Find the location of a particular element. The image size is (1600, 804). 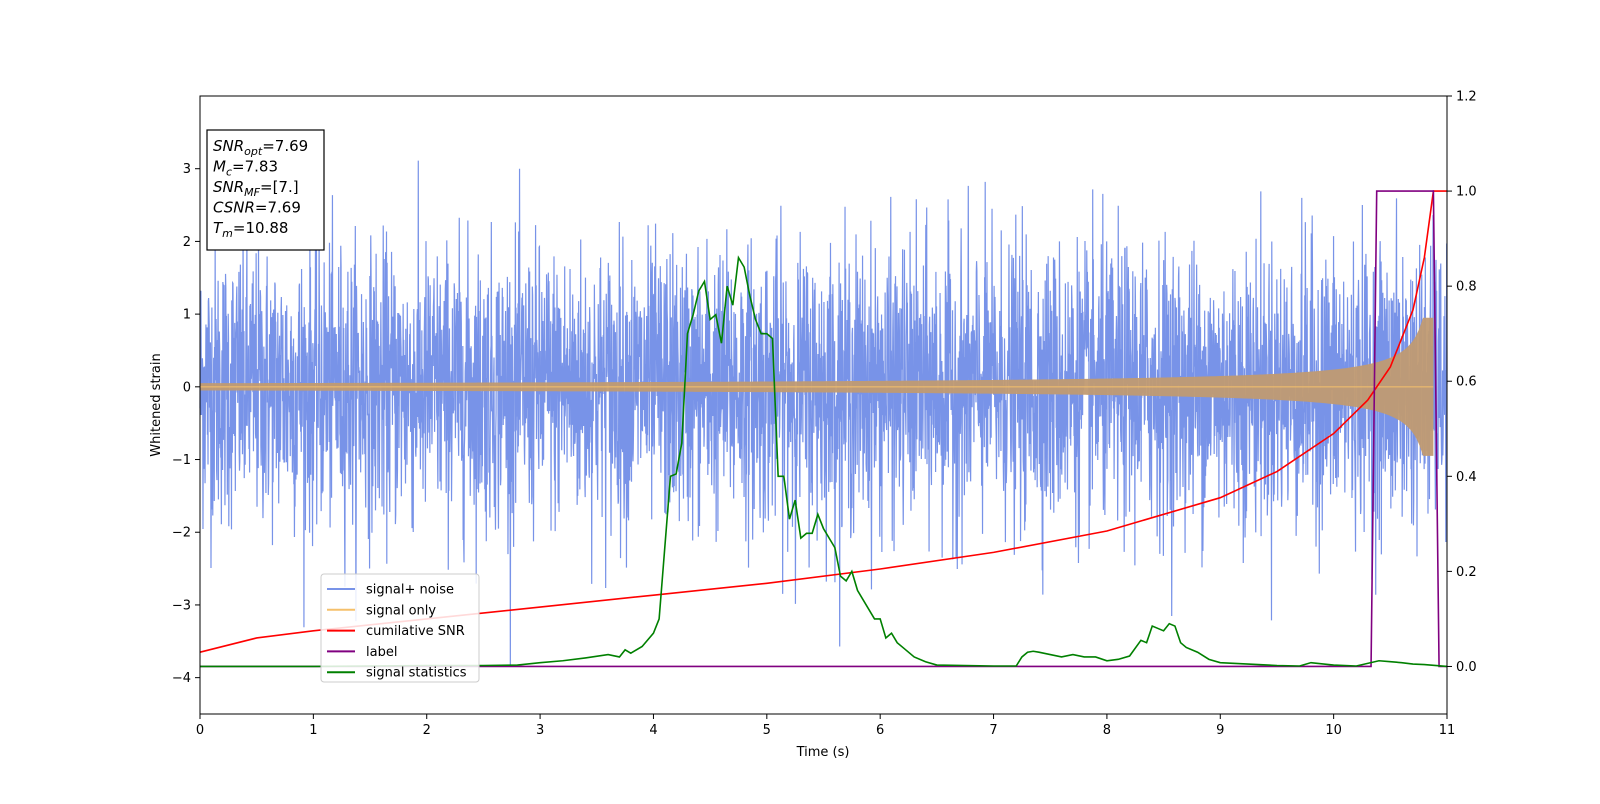

legend-item-signal-noise: signal+ noise is located at coordinates (390, 590).